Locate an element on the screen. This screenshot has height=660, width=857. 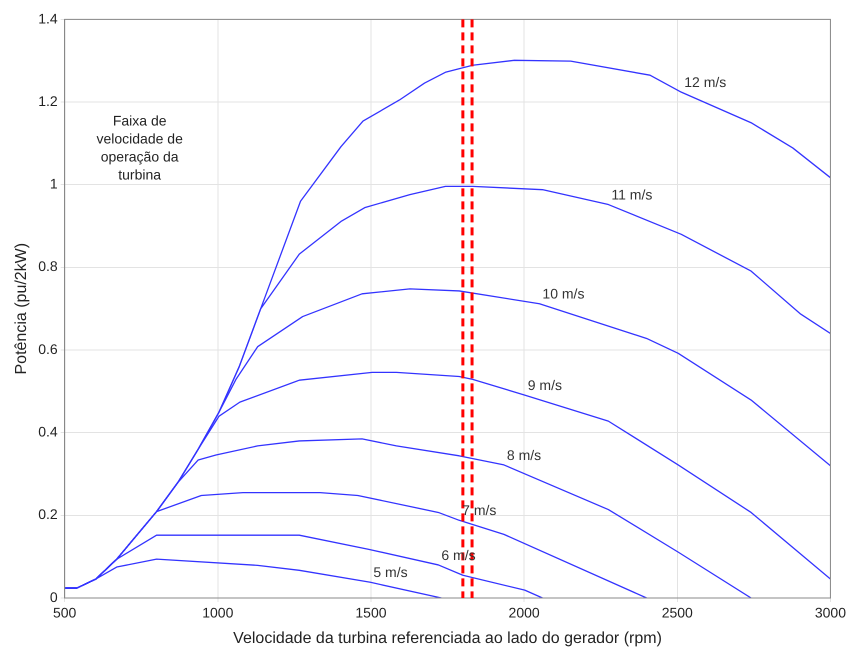
series-label: 12 m/s is located at coordinates (705, 82).